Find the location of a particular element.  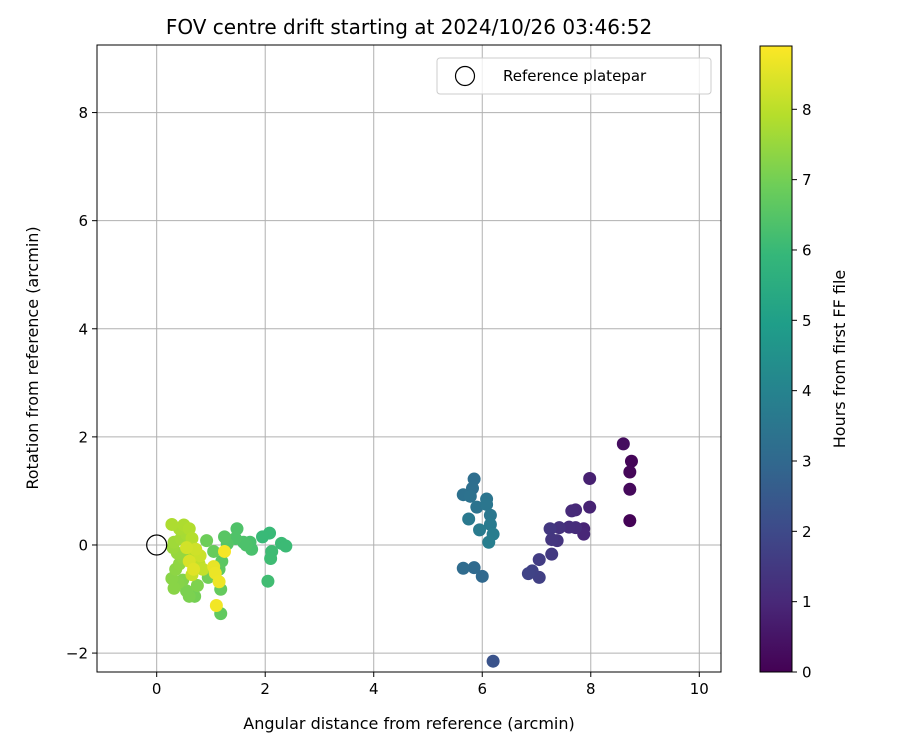

y-tick-label: 4 is located at coordinates (83, 329).